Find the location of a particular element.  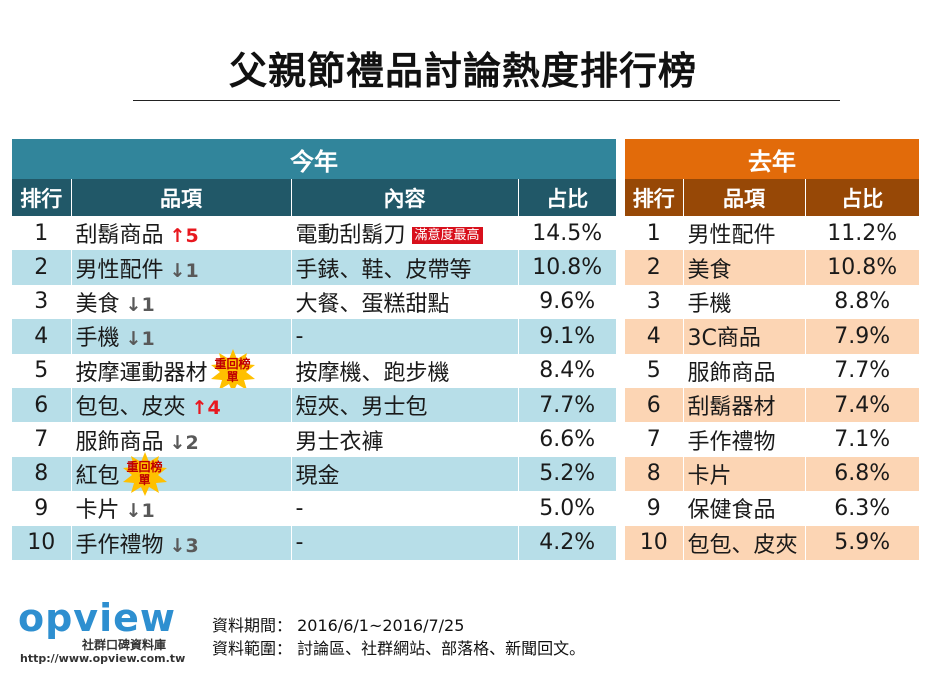

table-row: 5 服飾商品 7.7% is located at coordinates (772, 370).